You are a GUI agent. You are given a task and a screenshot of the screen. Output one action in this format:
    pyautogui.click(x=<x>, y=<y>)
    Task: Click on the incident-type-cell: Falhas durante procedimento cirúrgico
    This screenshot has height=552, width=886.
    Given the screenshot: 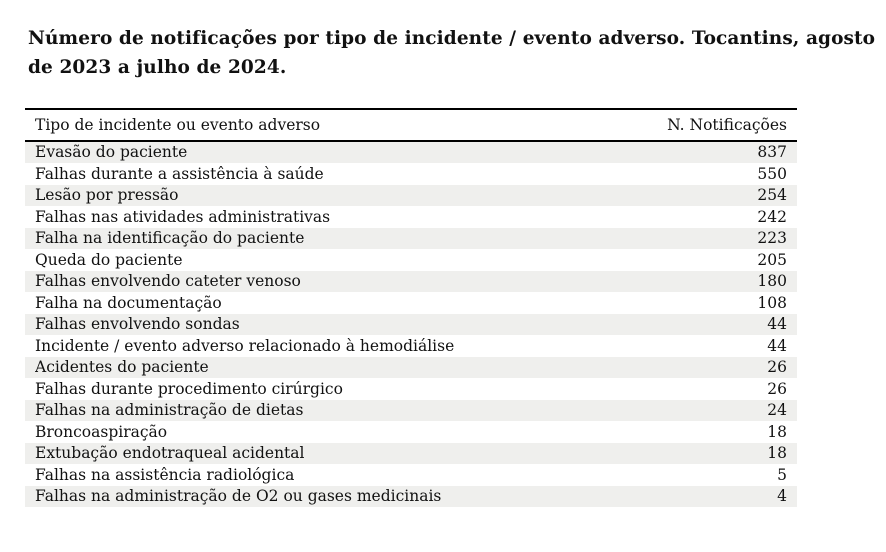 What is the action you would take?
    pyautogui.click(x=189, y=388)
    